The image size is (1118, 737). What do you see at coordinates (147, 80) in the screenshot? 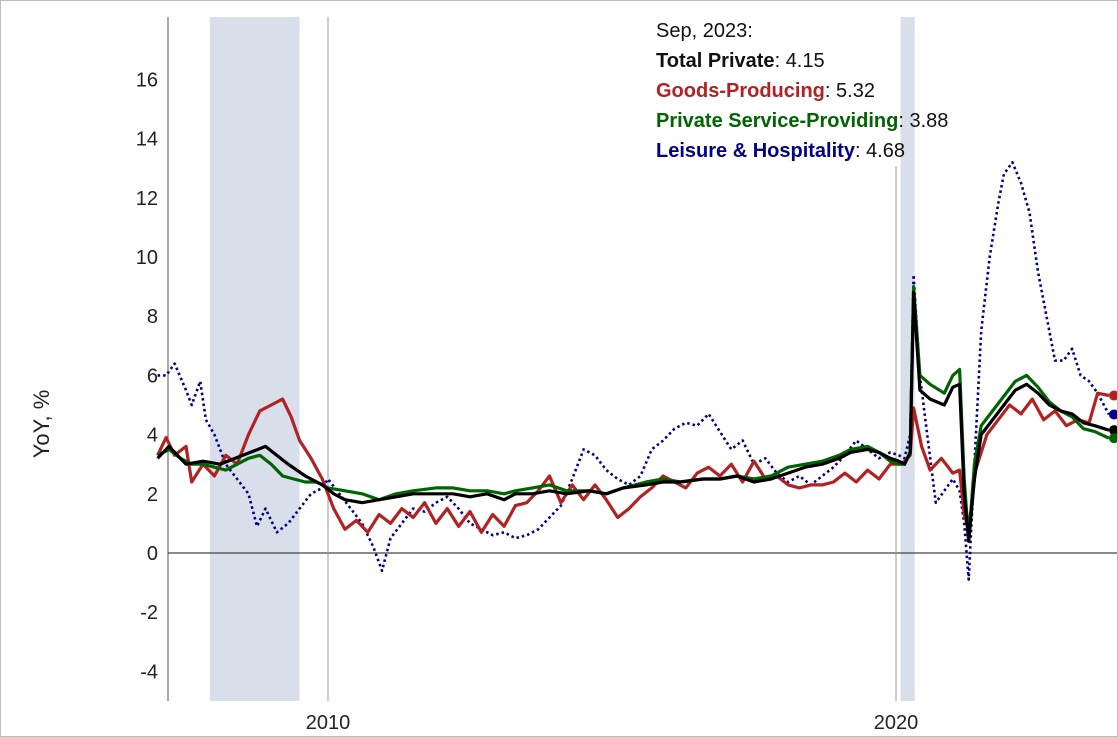
I see `y-tick-label: 16` at bounding box center [147, 80].